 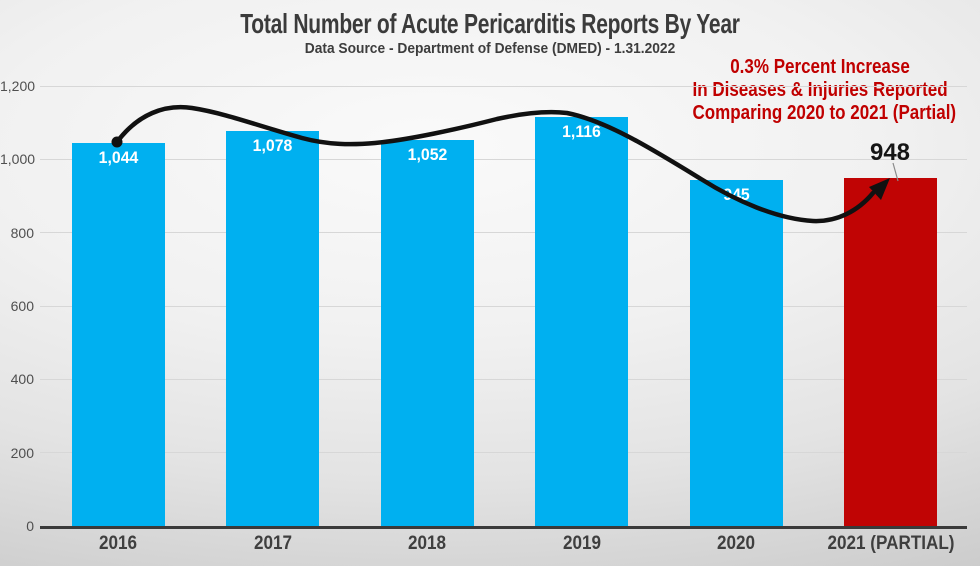 I want to click on bar-2019: 1,116, so click(x=581, y=321).